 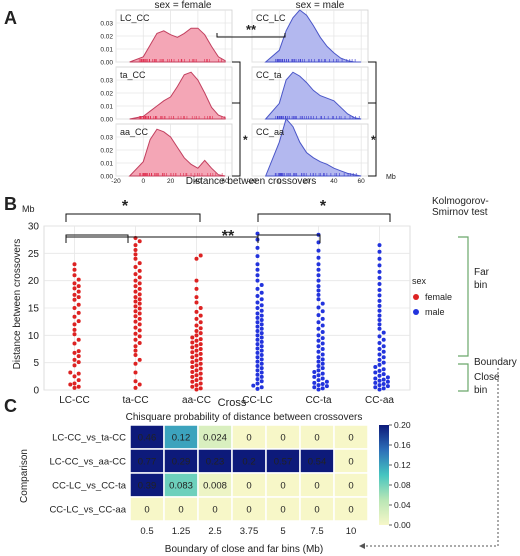 I want to click on male-ta-aa-bracket, so click(x=324, y=217).